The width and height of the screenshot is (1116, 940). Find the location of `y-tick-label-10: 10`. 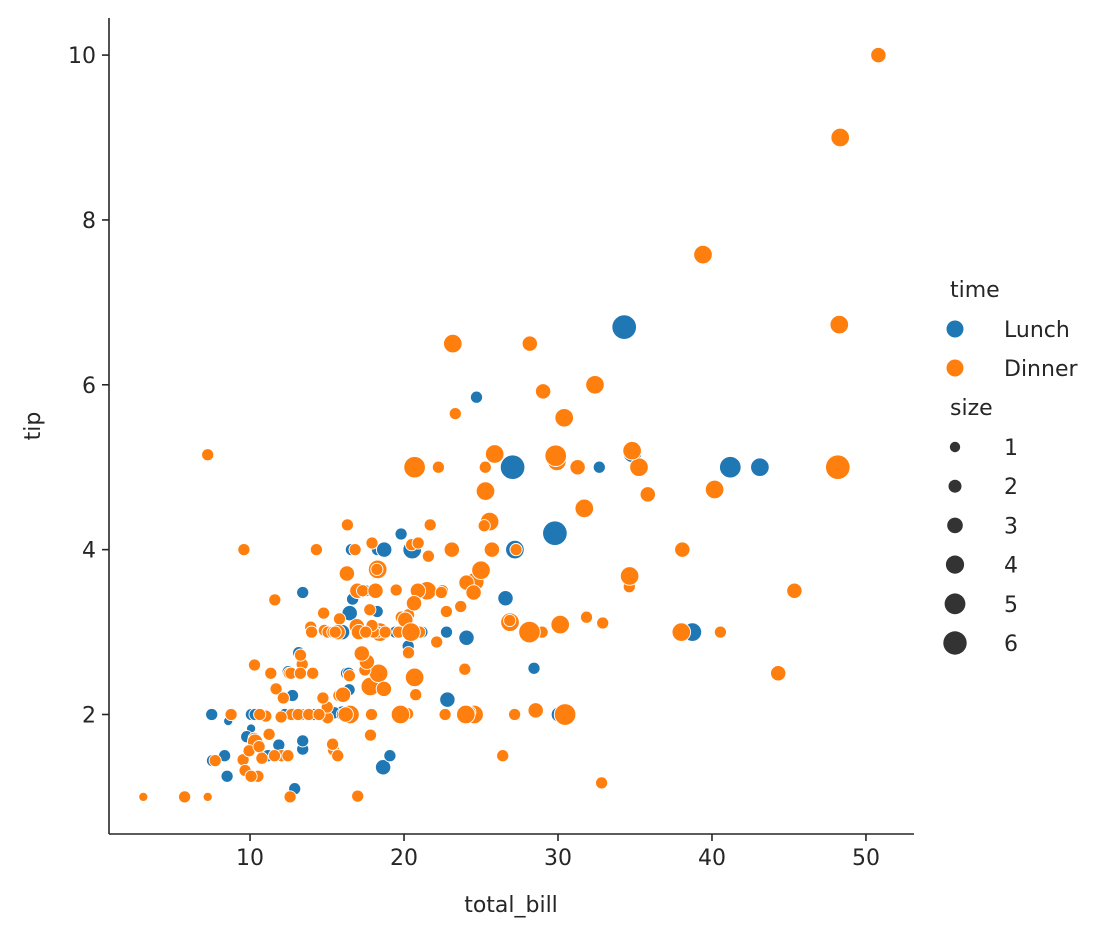

y-tick-label-10: 10 is located at coordinates (82, 56).